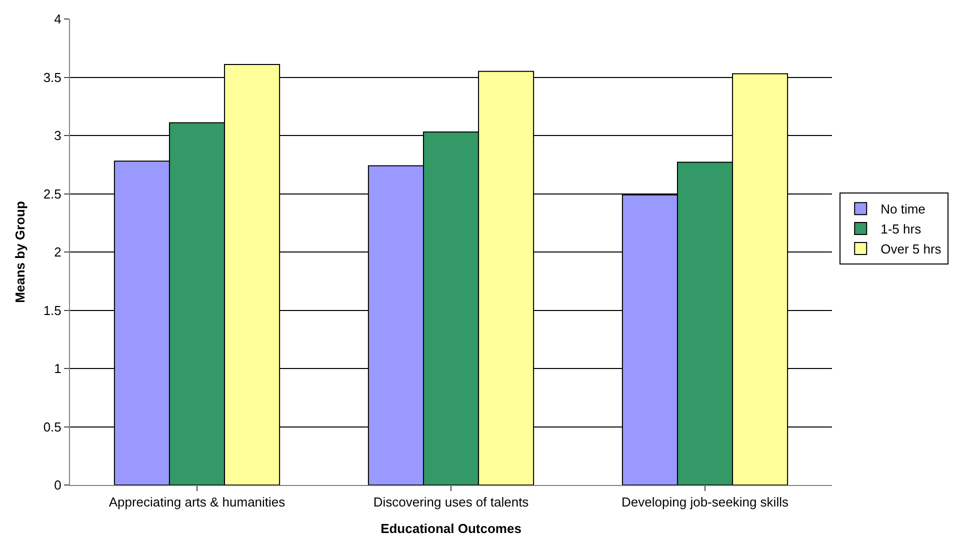 Image resolution: width=961 pixels, height=550 pixels. I want to click on x-tick-label: Appreciating arts & humanities, so click(197, 502).